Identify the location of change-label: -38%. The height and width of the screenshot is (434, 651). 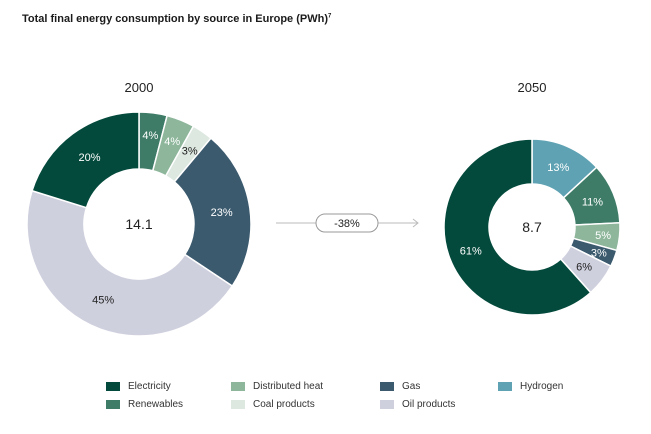
(347, 224).